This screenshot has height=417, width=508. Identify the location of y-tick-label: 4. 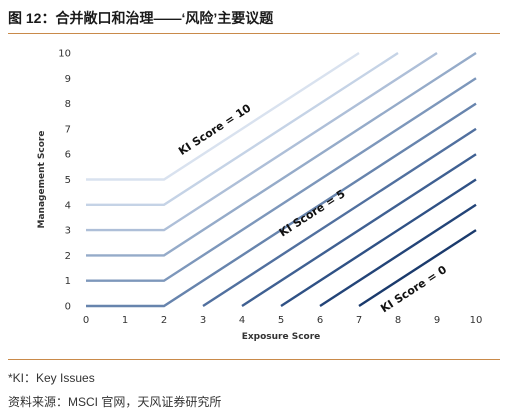
(68, 205).